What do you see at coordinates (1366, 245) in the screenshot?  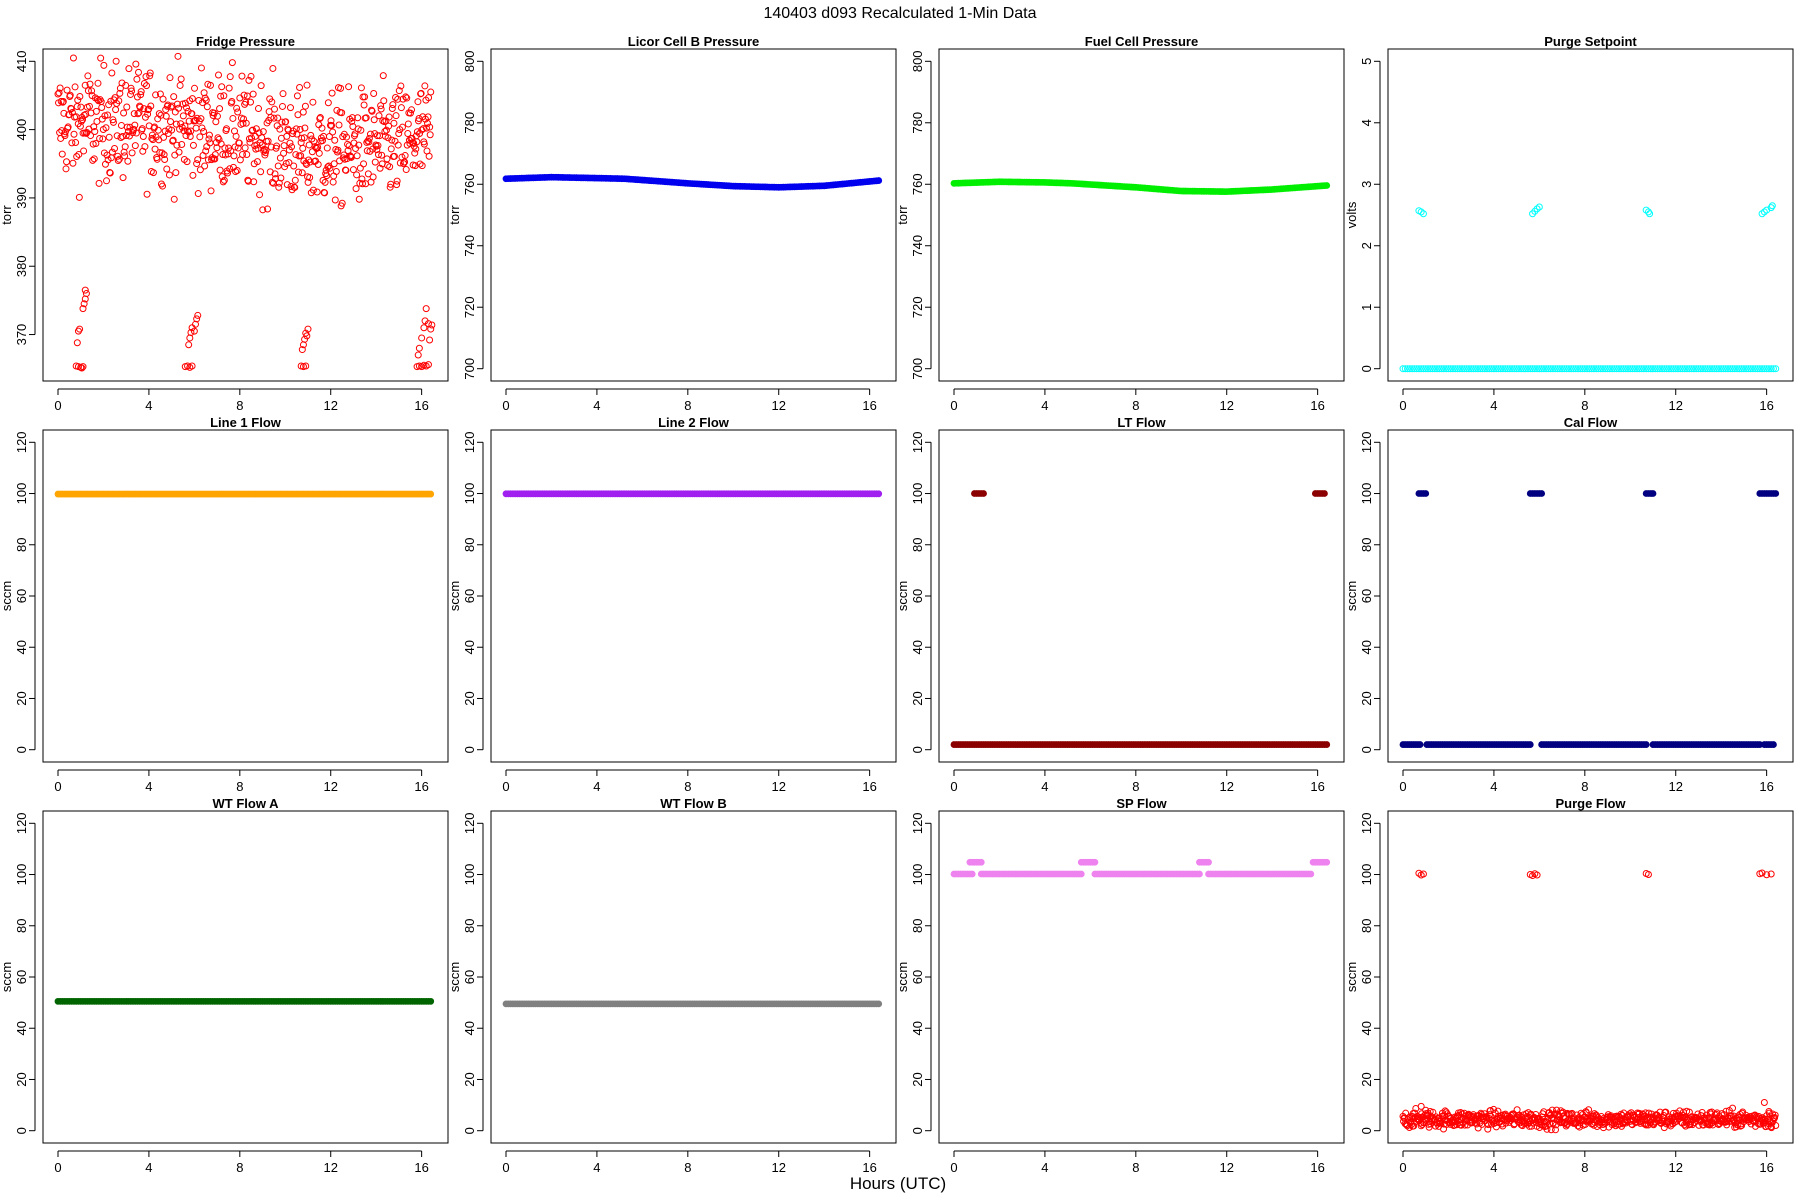 I see `y-tick-label: 2` at bounding box center [1366, 245].